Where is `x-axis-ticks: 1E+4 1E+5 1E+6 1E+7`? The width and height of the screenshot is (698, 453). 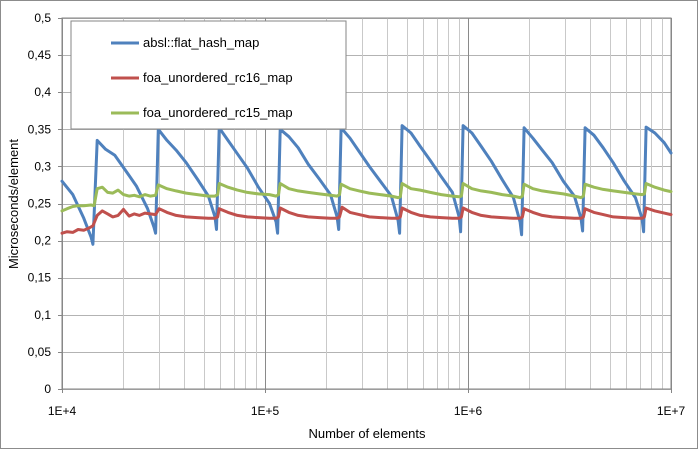
x-axis-ticks: 1E+4 1E+5 1E+6 1E+7 is located at coordinates (367, 403).